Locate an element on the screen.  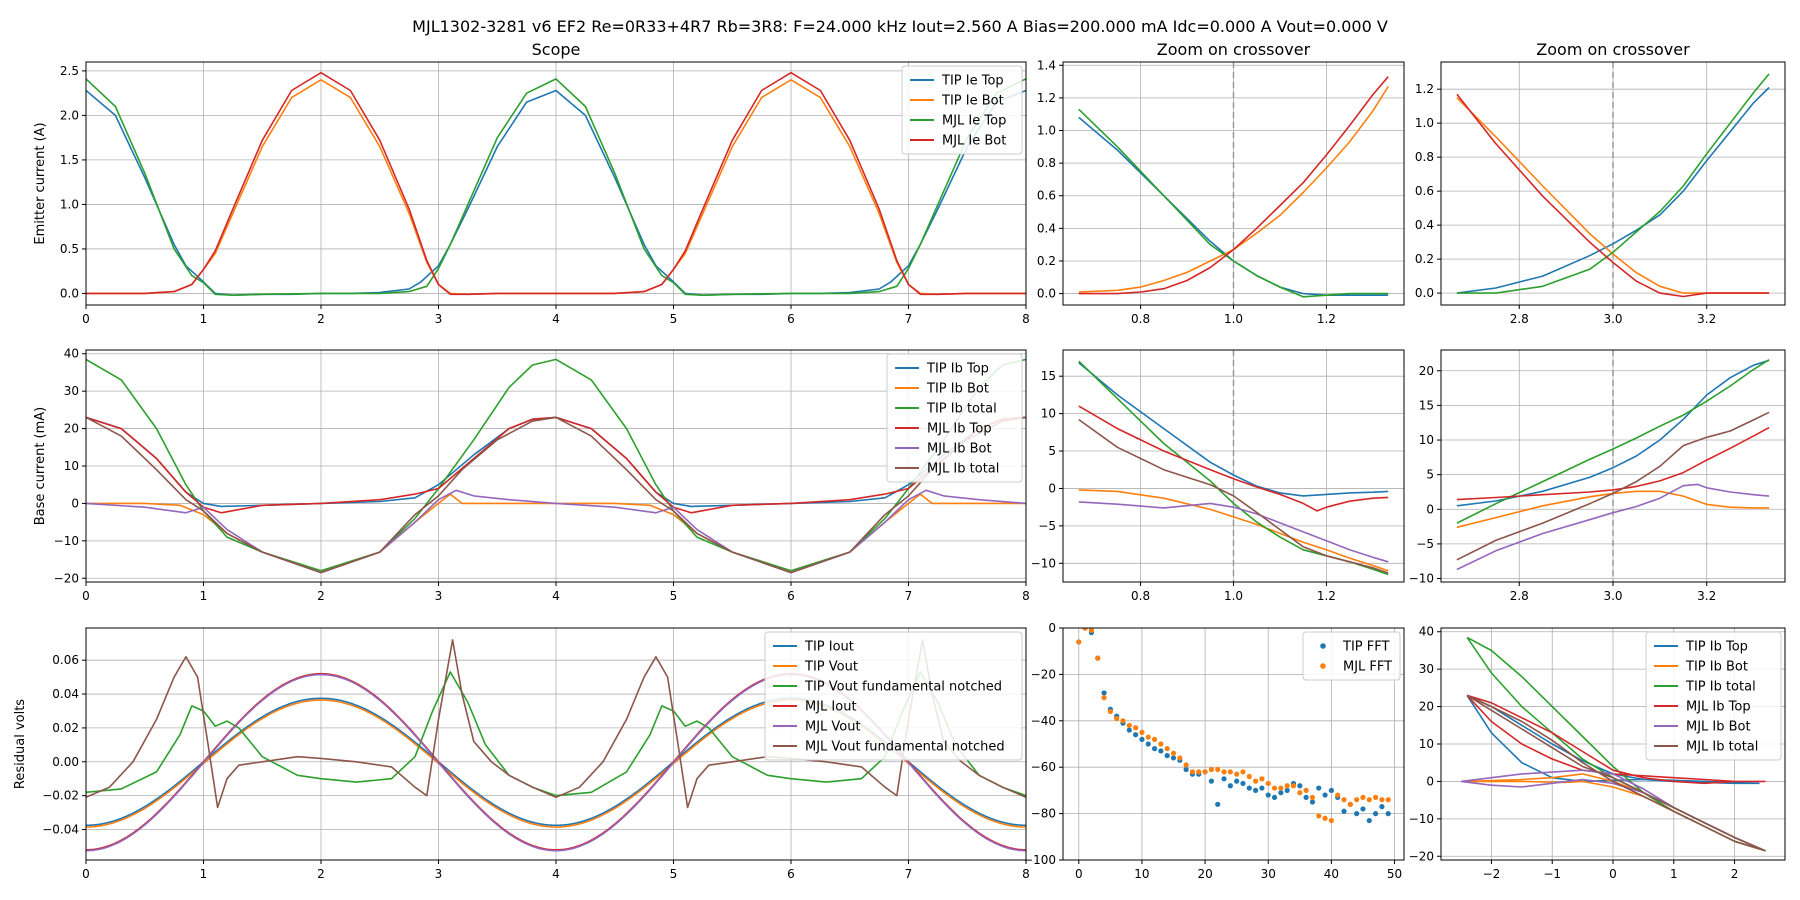
y-tick-label: 10 is located at coordinates (1426, 744).